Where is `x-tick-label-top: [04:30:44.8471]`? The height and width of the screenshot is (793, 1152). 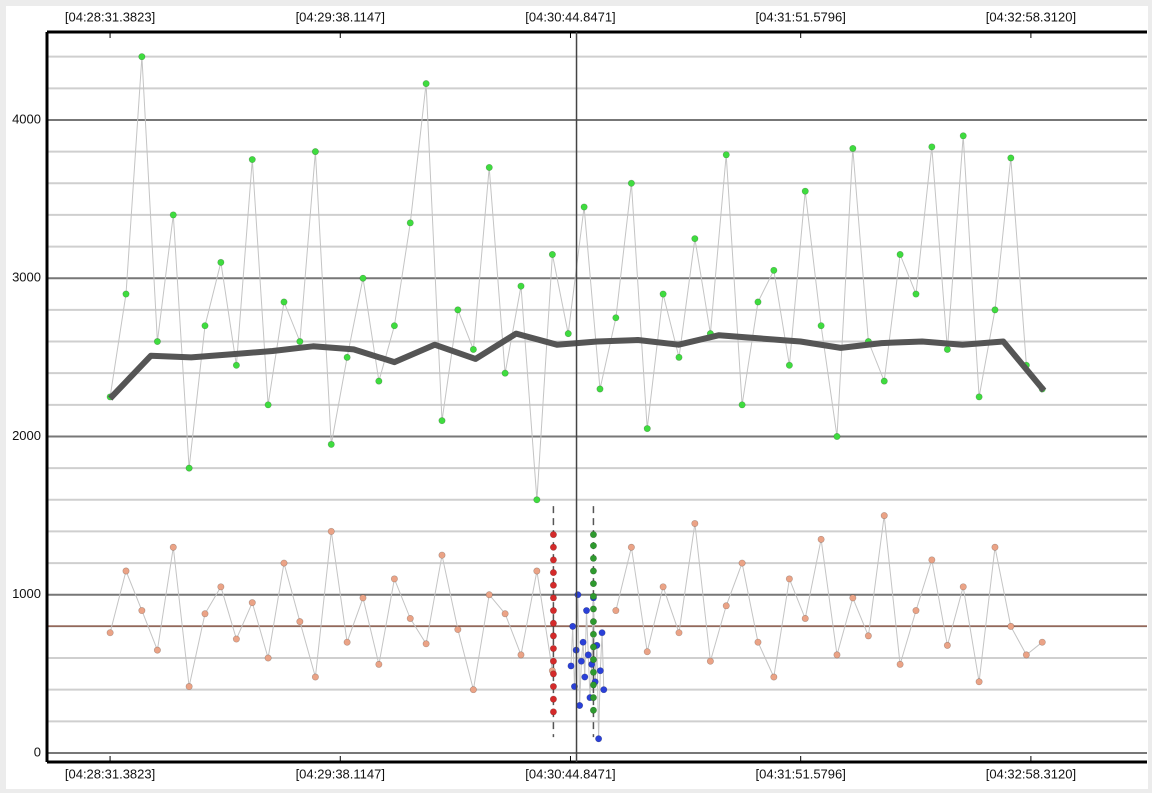
x-tick-label-top: [04:30:44.8471] is located at coordinates (570, 16).